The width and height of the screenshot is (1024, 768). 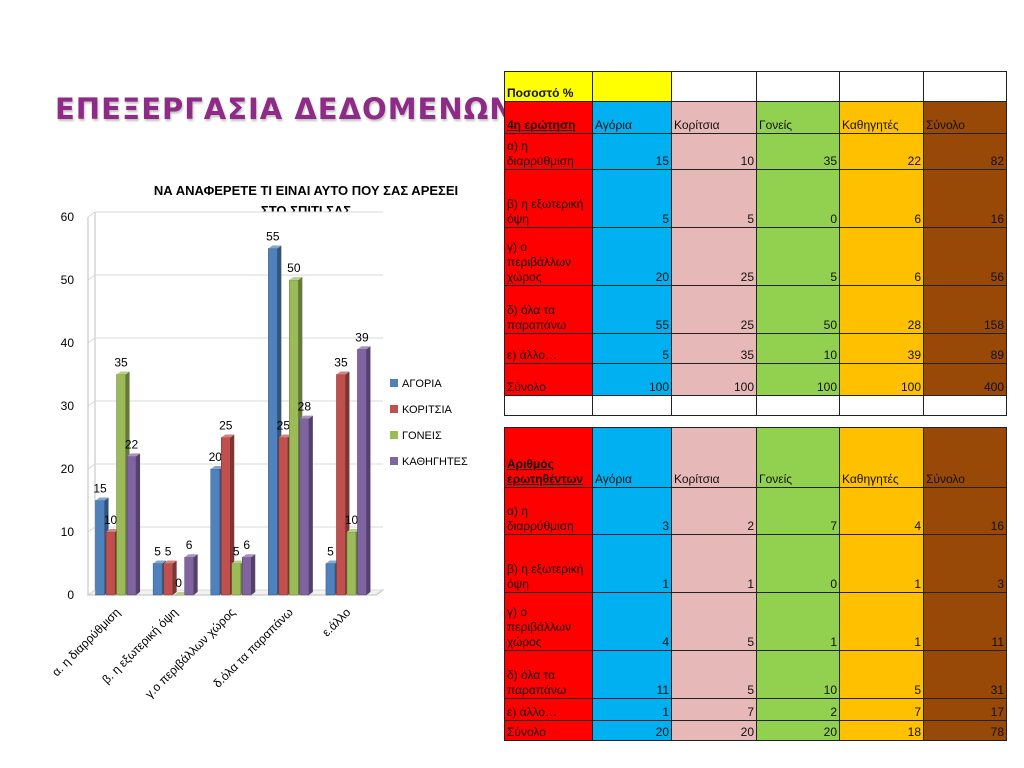 I want to click on table-row: α) η διαρρύθμιση 15 10 35 22 82, so click(x=755, y=151).